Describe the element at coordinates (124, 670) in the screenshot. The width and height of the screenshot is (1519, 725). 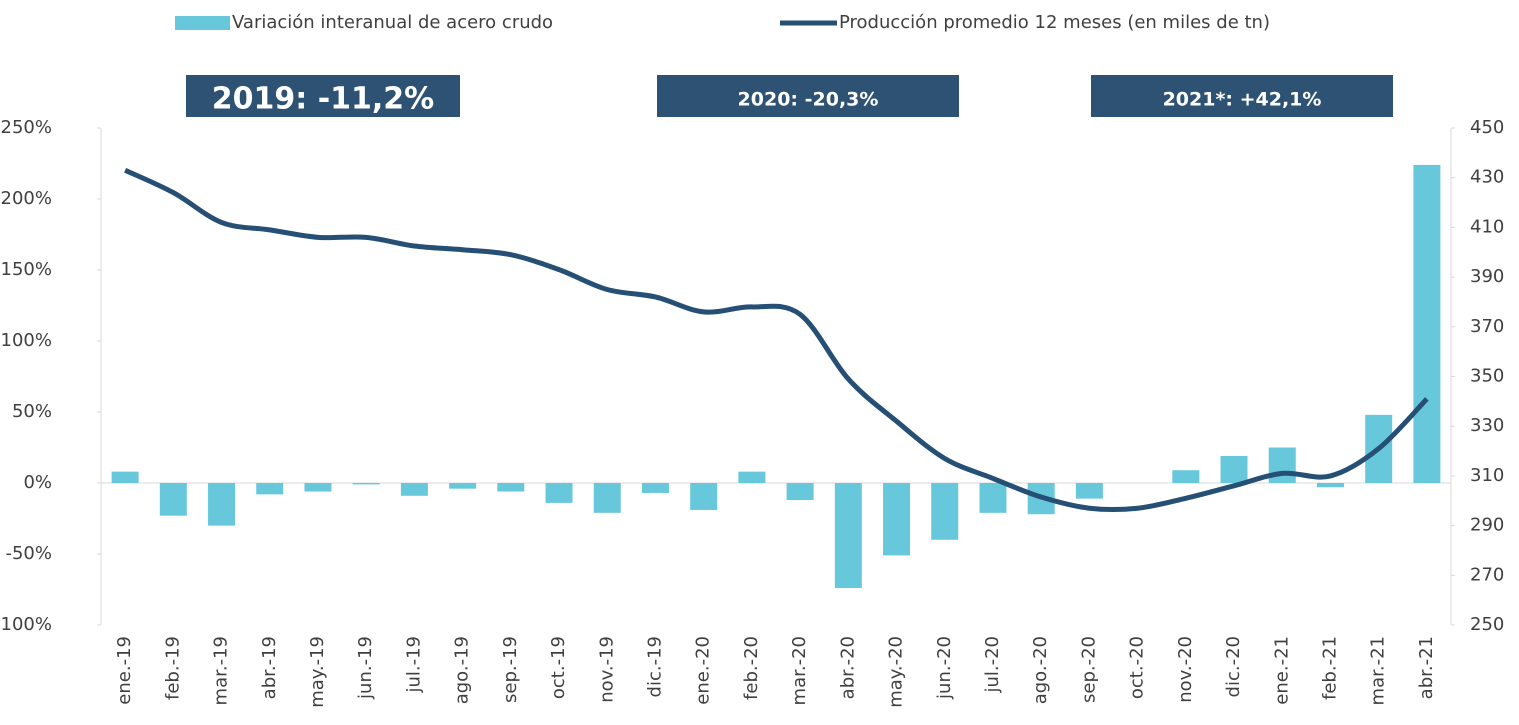
I see `x-tick-label: ene.-19` at that location.